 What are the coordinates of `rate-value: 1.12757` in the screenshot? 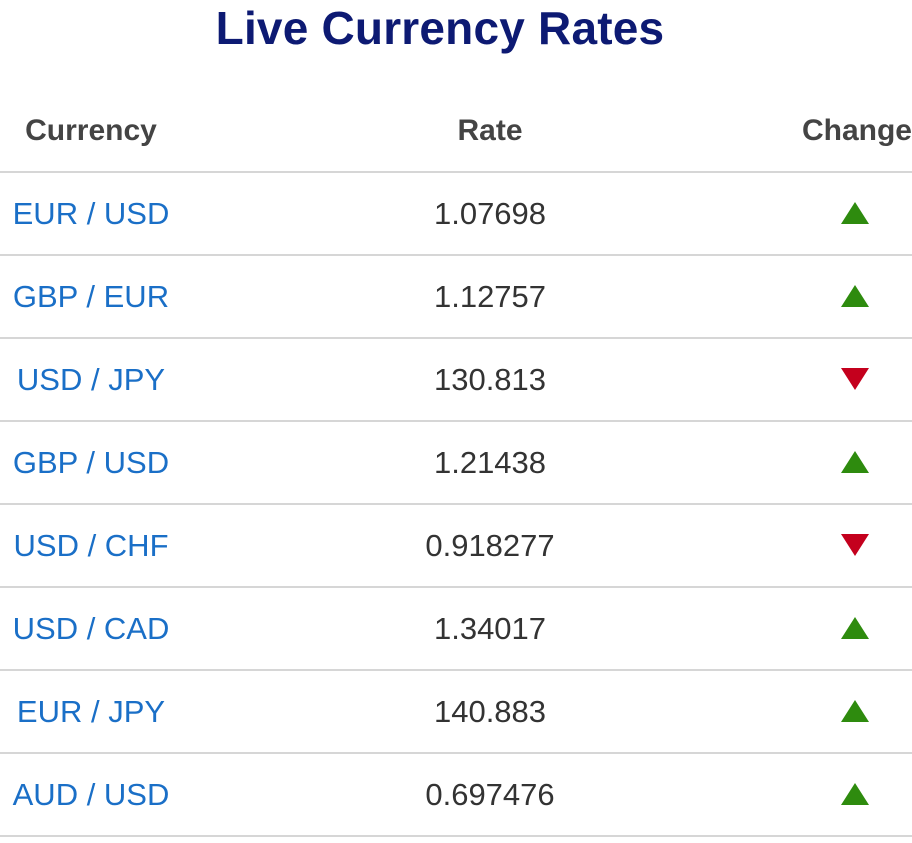 It's located at (490, 297).